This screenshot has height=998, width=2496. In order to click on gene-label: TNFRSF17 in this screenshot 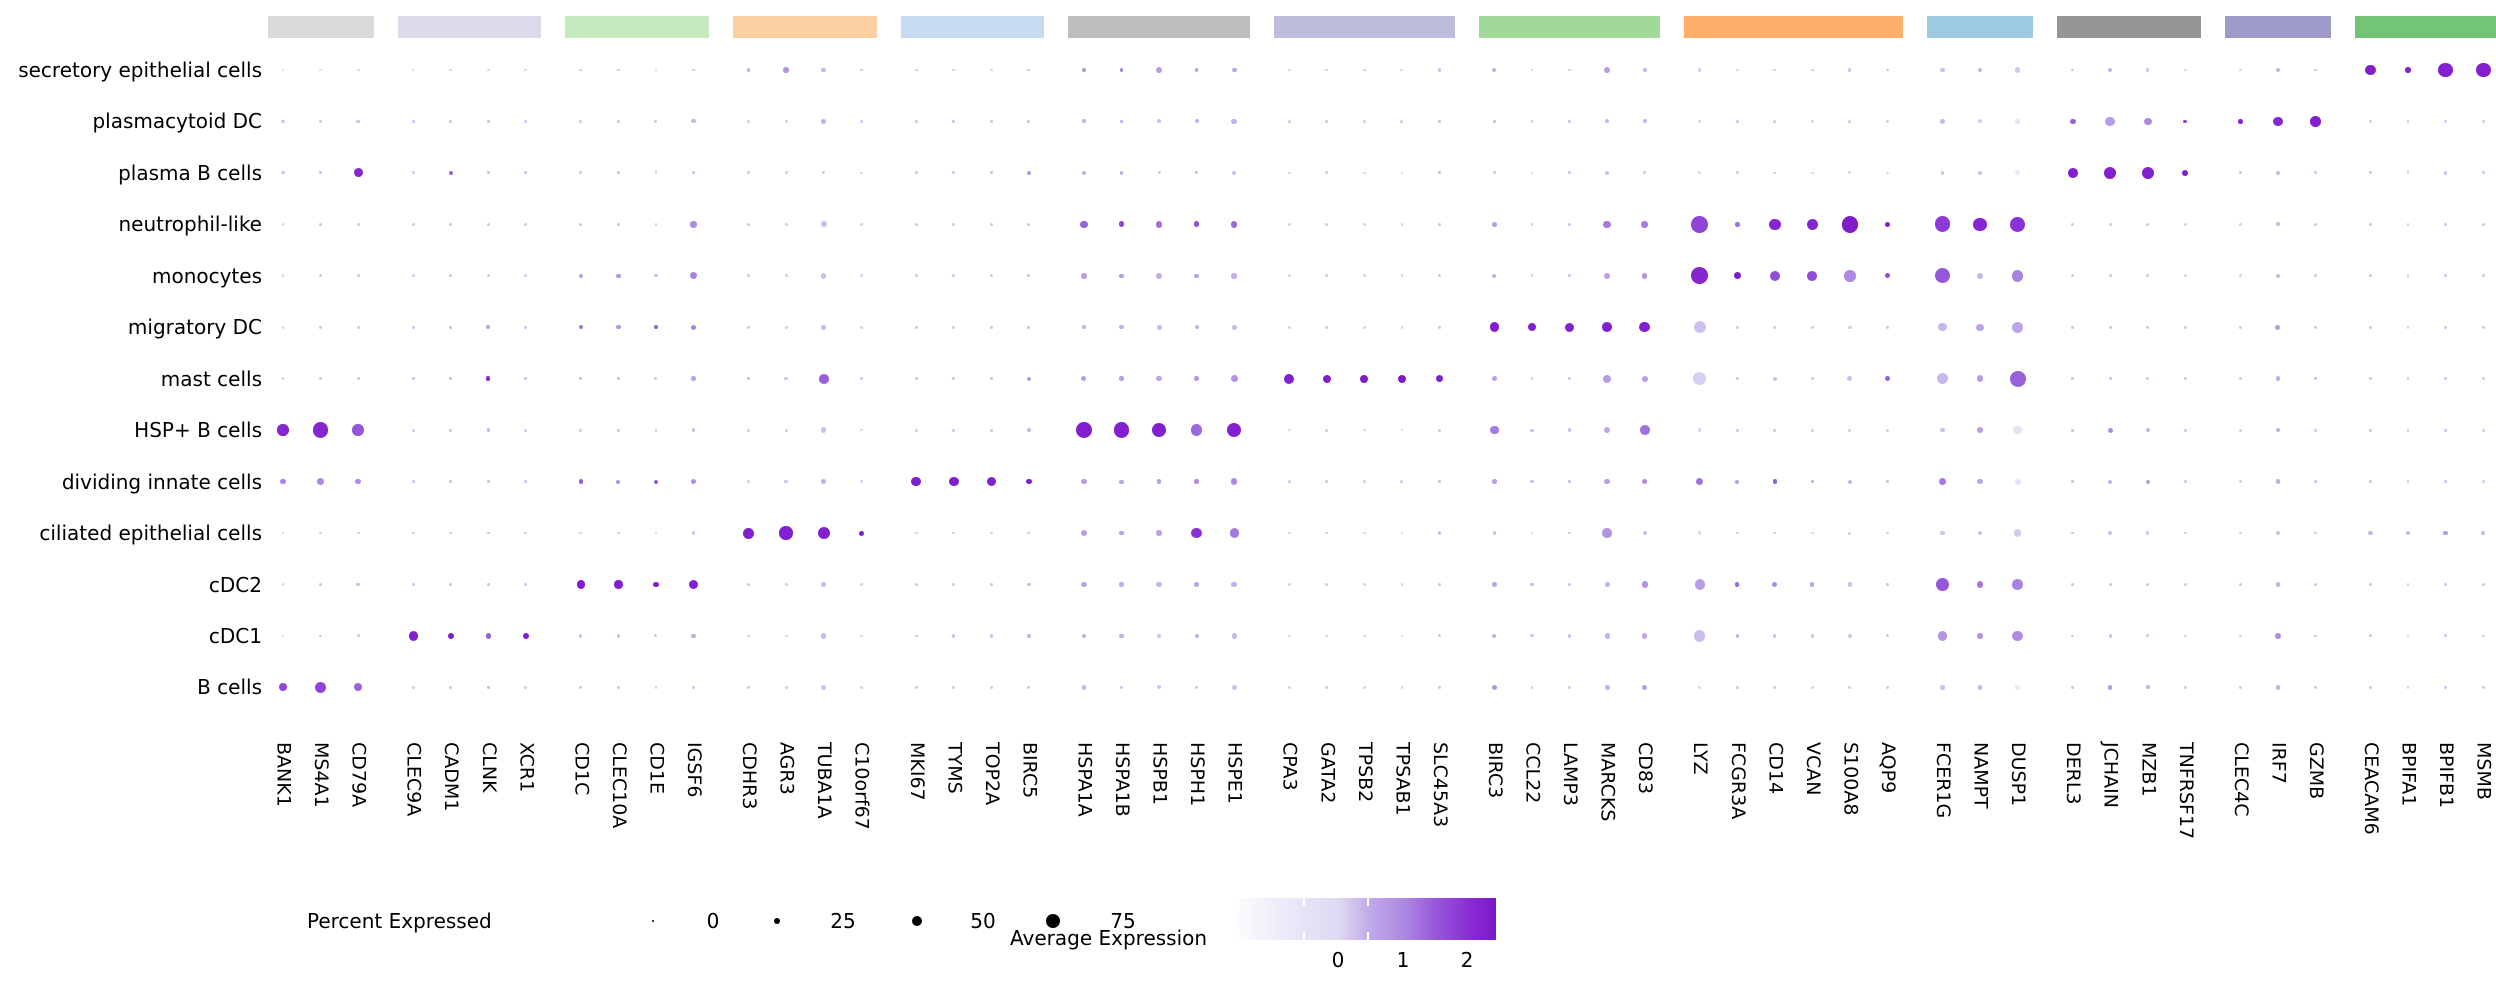, I will do `click(2185, 791)`.